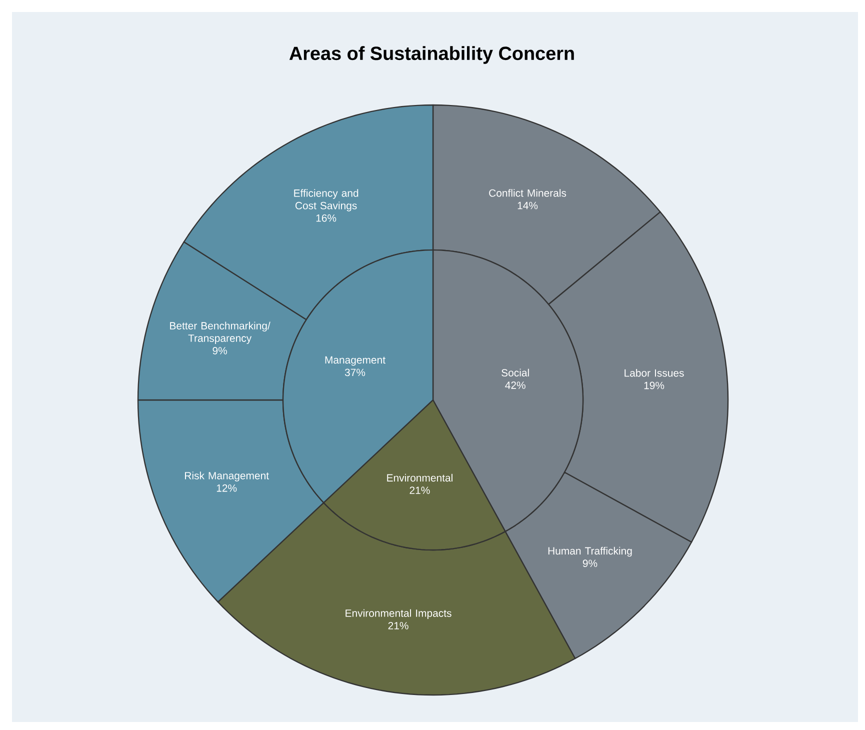 Image resolution: width=865 pixels, height=730 pixels. What do you see at coordinates (227, 477) in the screenshot?
I see `slice-label: Risk Management` at bounding box center [227, 477].